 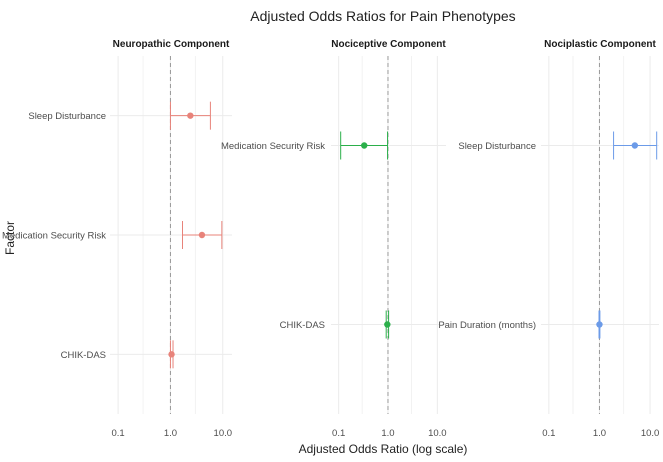 What do you see at coordinates (171, 44) in the screenshot?
I see `facet-title: Neuropathic Component` at bounding box center [171, 44].